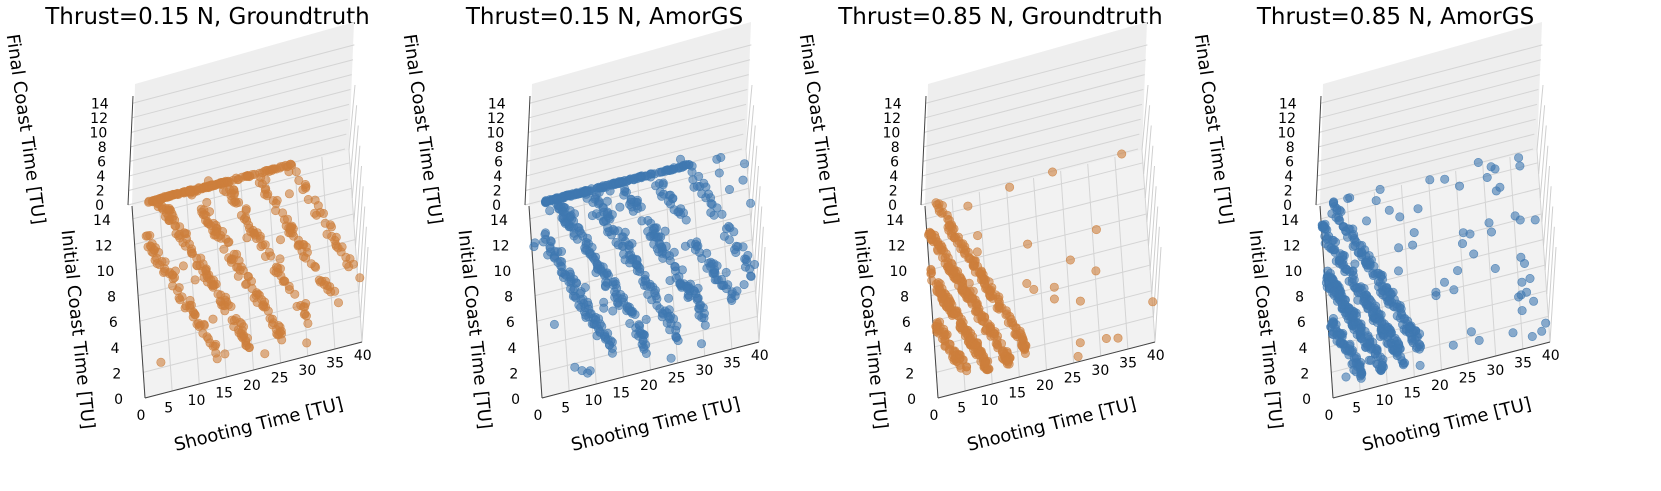 This screenshot has width=1661, height=491. Describe the element at coordinates (503, 272) in the screenshot. I see `y-tick-label: 10` at that location.